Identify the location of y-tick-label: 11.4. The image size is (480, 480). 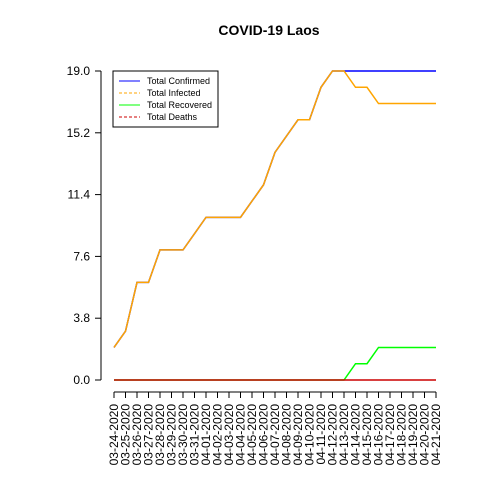
(79, 195).